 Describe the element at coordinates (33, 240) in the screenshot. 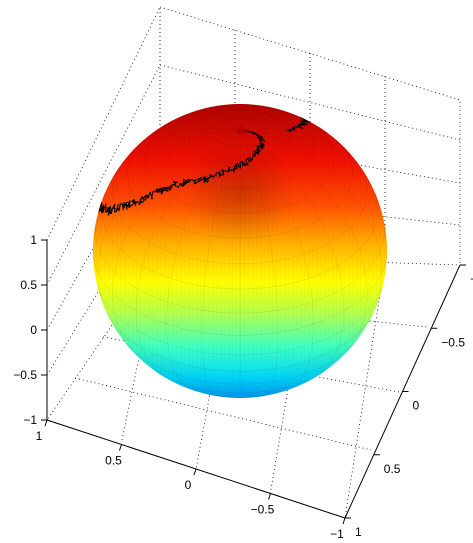

I see `z-tick-label: 1` at that location.